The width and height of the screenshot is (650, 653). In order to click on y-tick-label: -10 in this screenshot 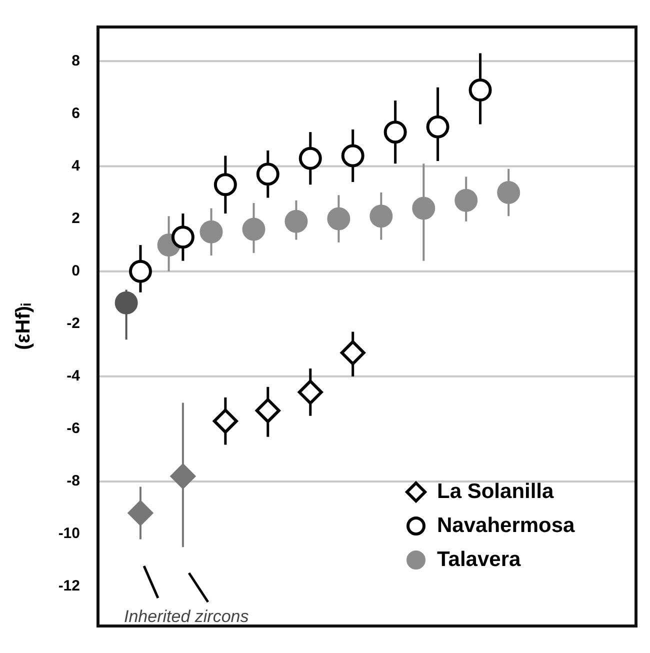, I will do `click(69, 533)`.